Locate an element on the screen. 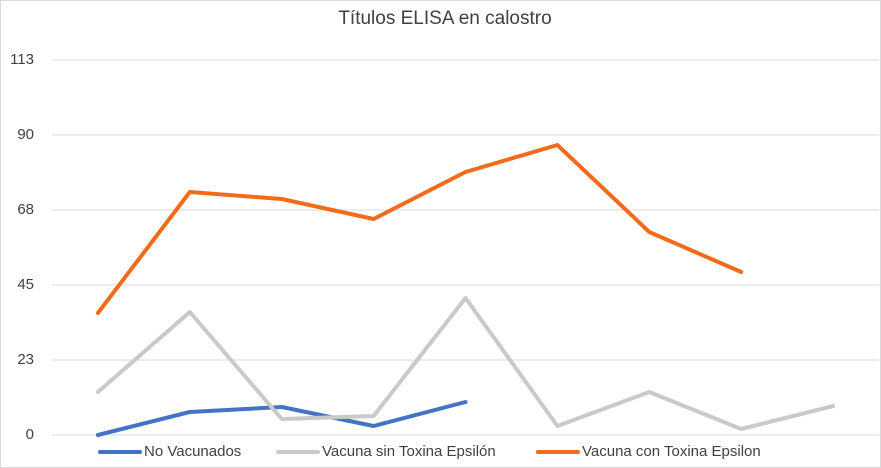 The image size is (881, 468). y-tick-label: 68 is located at coordinates (25, 209).